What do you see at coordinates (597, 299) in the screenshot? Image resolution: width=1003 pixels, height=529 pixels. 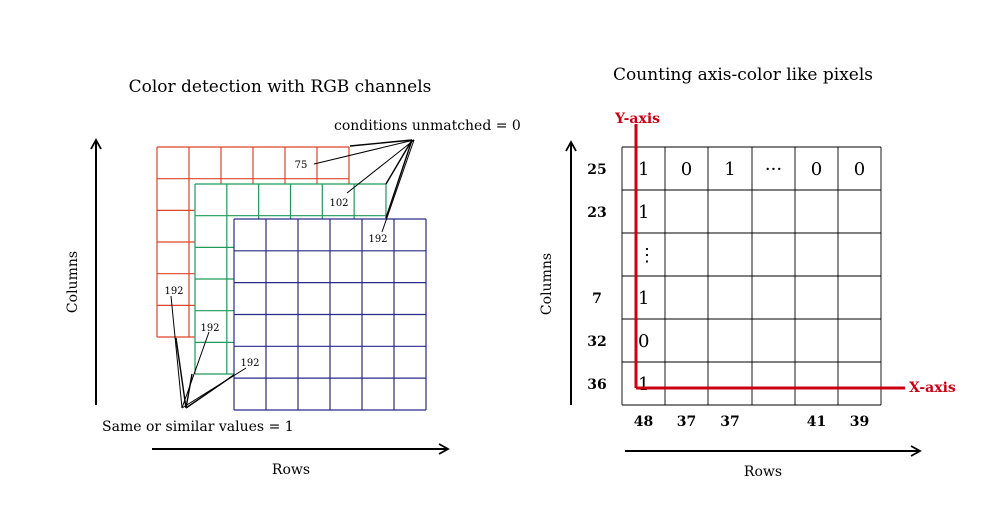 I see `row-tick-label: 7` at bounding box center [597, 299].